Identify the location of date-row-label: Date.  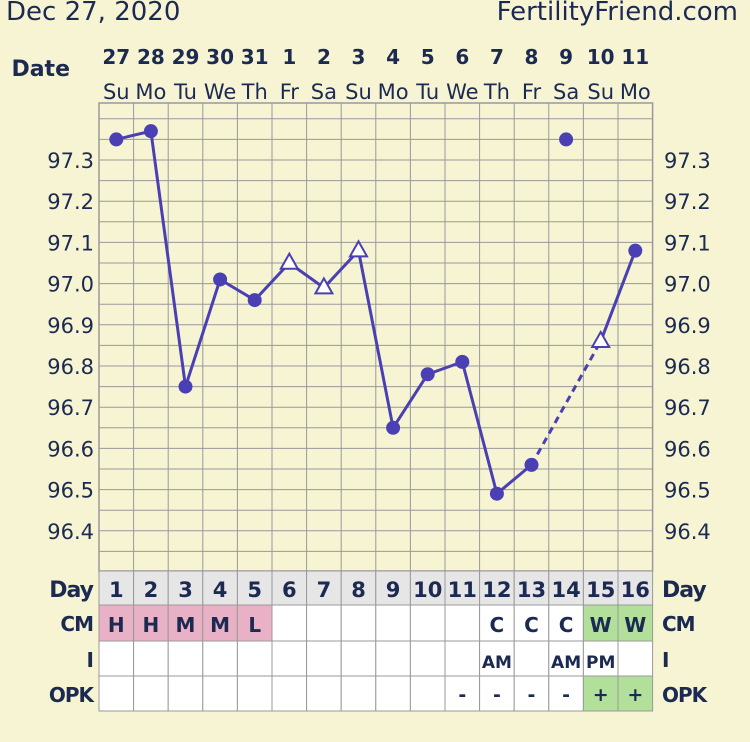
(40, 69).